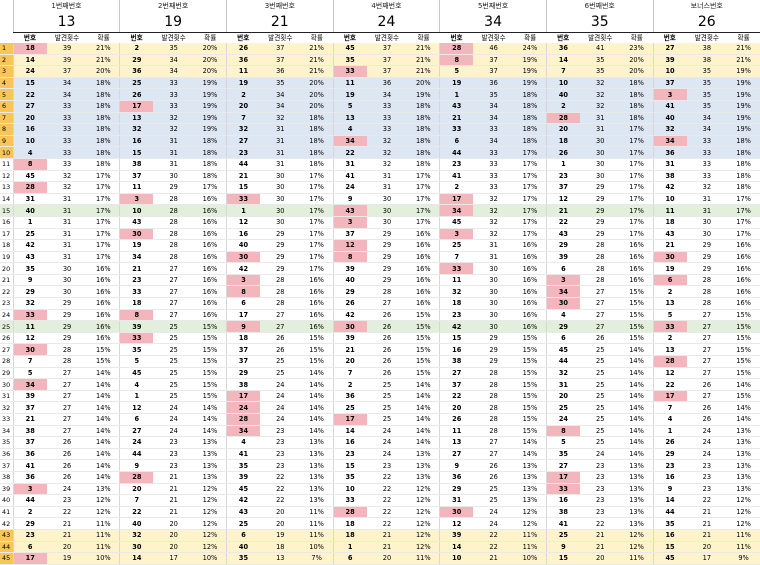 Image resolution: width=760 pixels, height=565 pixels. Describe the element at coordinates (7, 454) in the screenshot. I see `row-rank: 36` at that location.